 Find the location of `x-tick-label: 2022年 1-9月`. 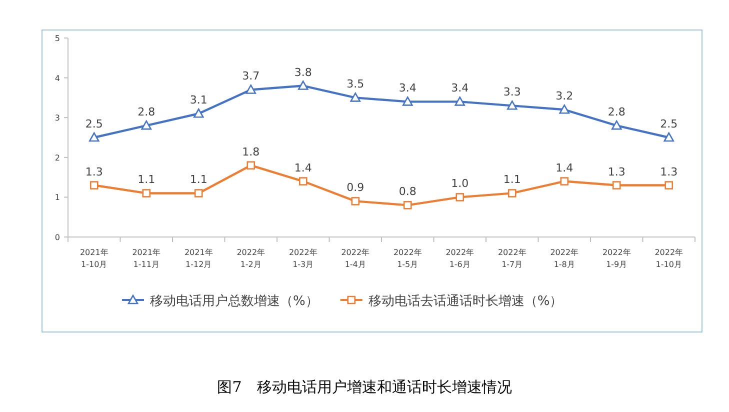

x-tick-label: 2022年 1-9月 is located at coordinates (616, 258).